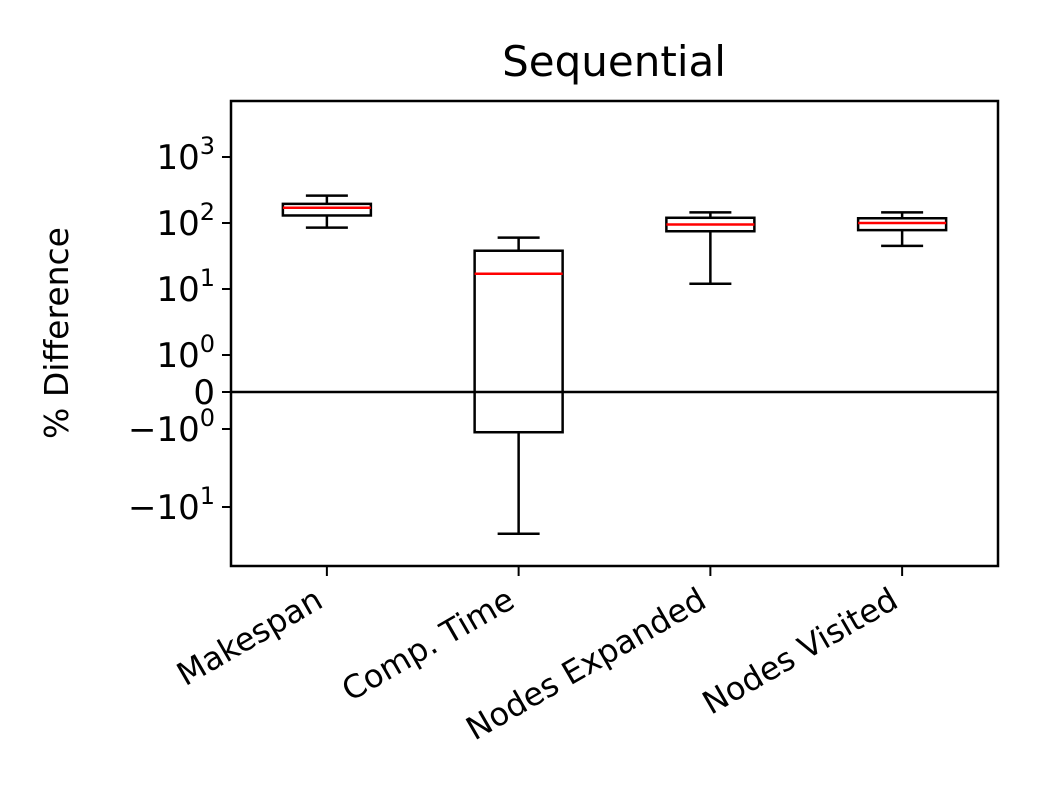 This screenshot has width=1050, height=809. I want to click on chart-title: Sequential, so click(614, 61).